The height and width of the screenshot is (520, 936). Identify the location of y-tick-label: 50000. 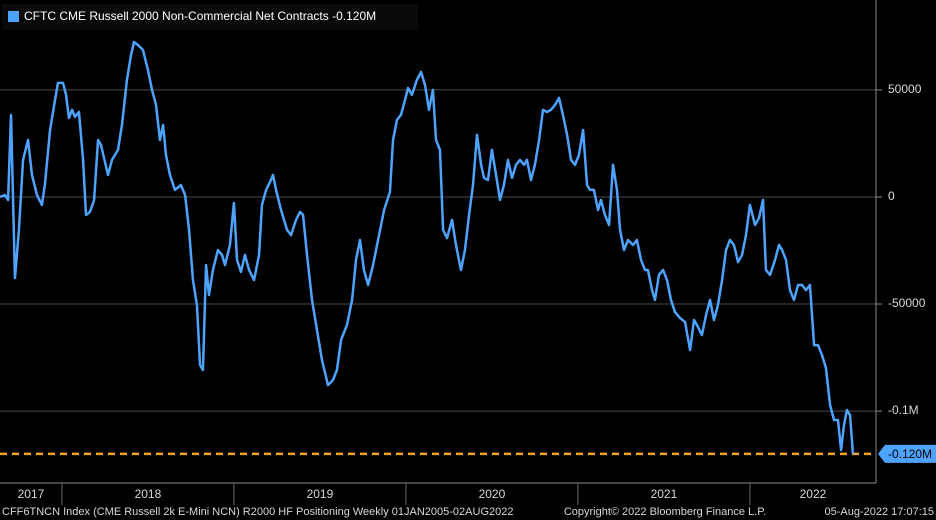
(905, 89).